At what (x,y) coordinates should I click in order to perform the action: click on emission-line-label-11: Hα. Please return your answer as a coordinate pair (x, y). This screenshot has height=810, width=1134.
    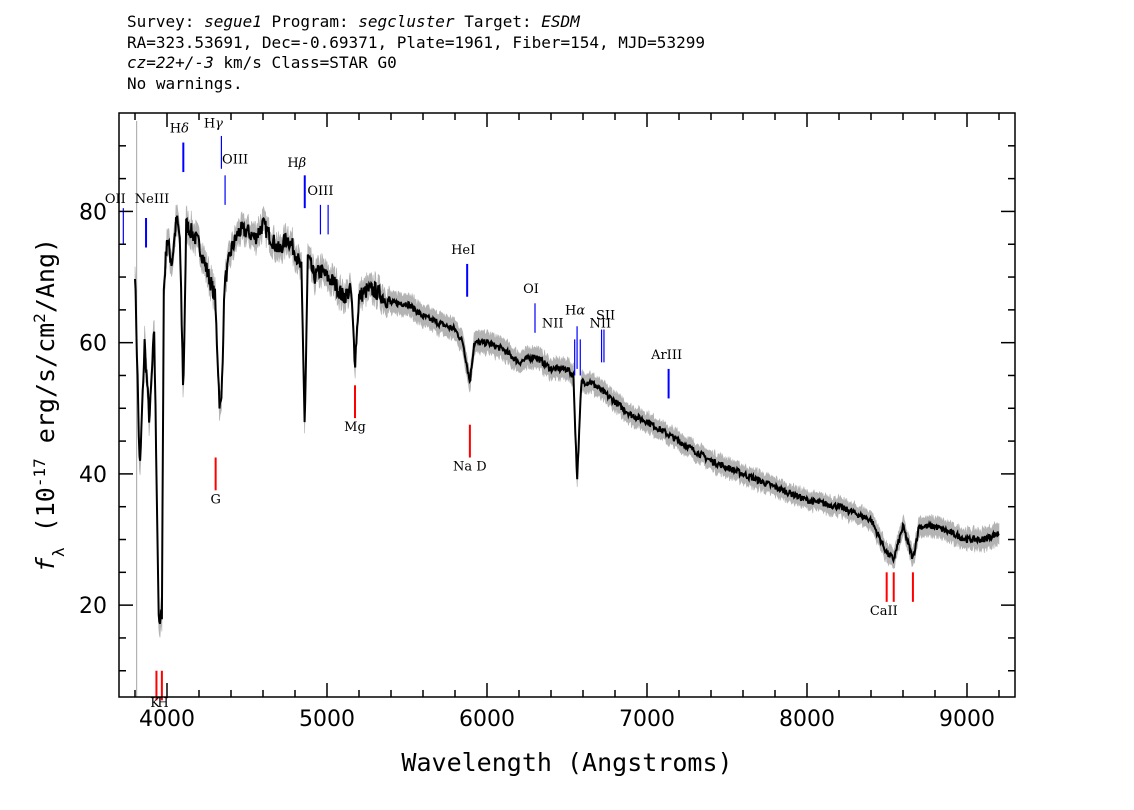
    Looking at the image, I should click on (575, 310).